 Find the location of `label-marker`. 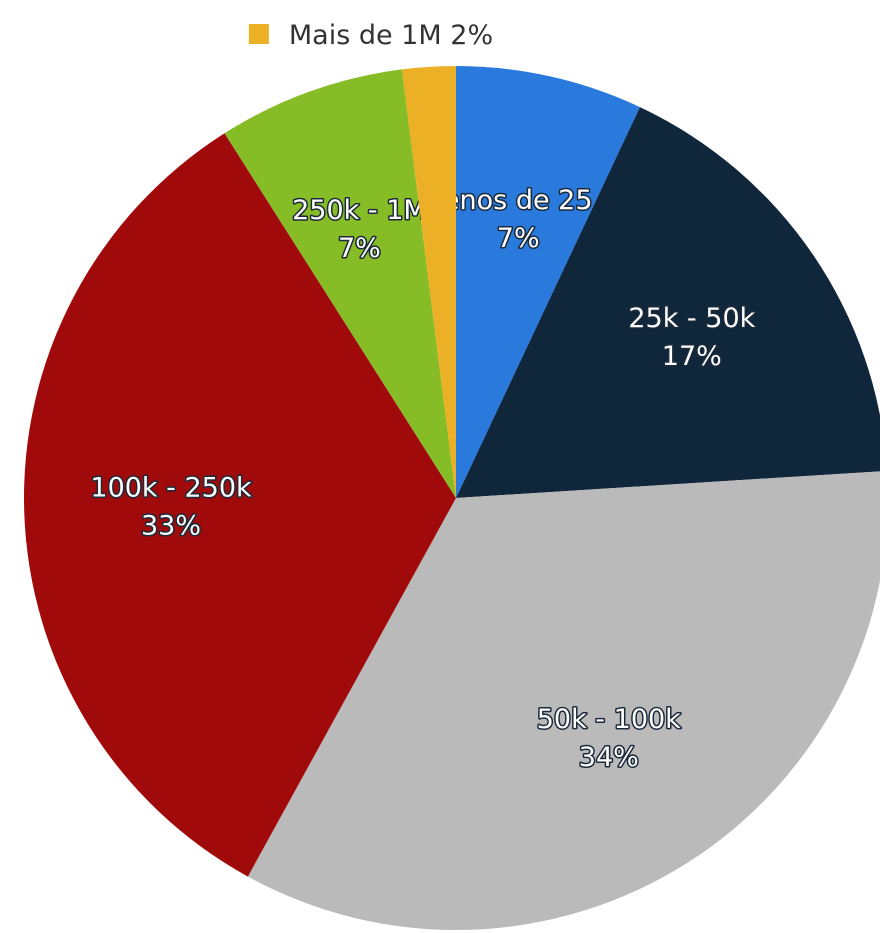

label-marker is located at coordinates (258, 34).